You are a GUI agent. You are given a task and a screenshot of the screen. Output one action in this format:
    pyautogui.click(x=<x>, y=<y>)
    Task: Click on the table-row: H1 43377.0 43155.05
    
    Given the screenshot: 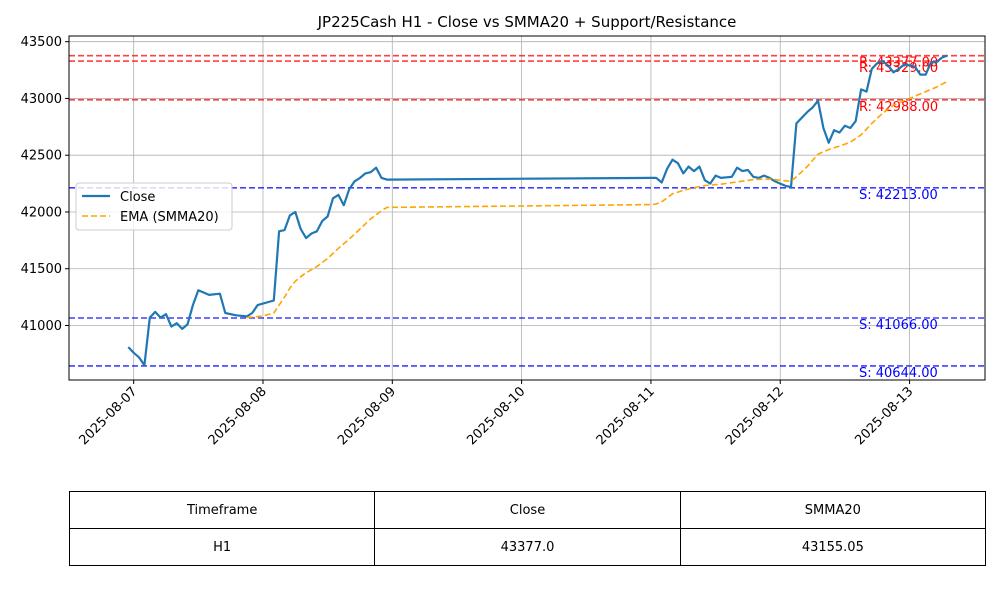 What is the action you would take?
    pyautogui.click(x=527, y=547)
    